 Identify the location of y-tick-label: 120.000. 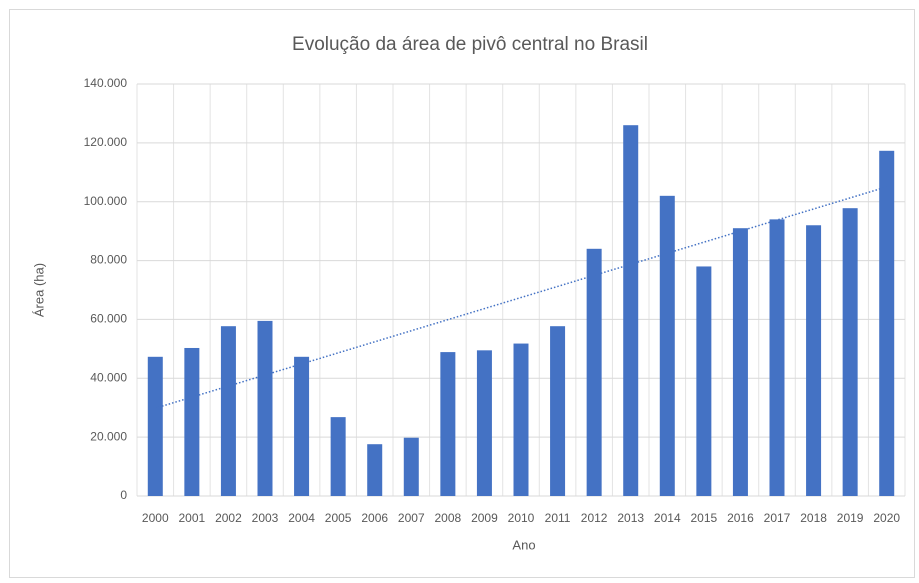
(106, 142).